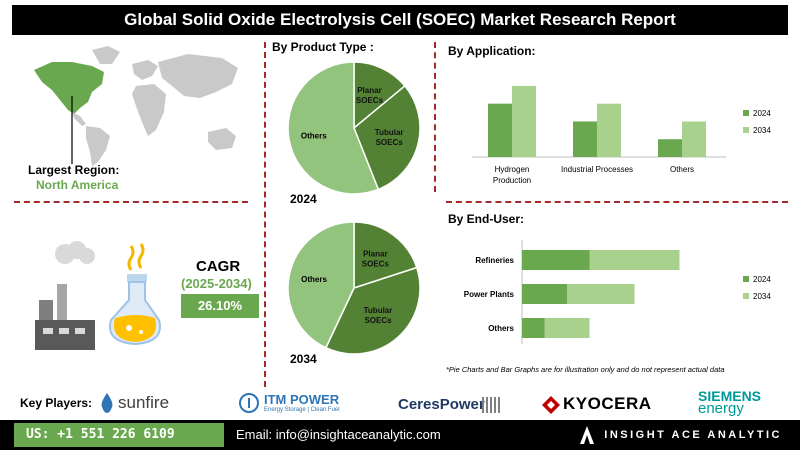 The width and height of the screenshot is (800, 450). Describe the element at coordinates (149, 110) in the screenshot. I see `africa` at that location.